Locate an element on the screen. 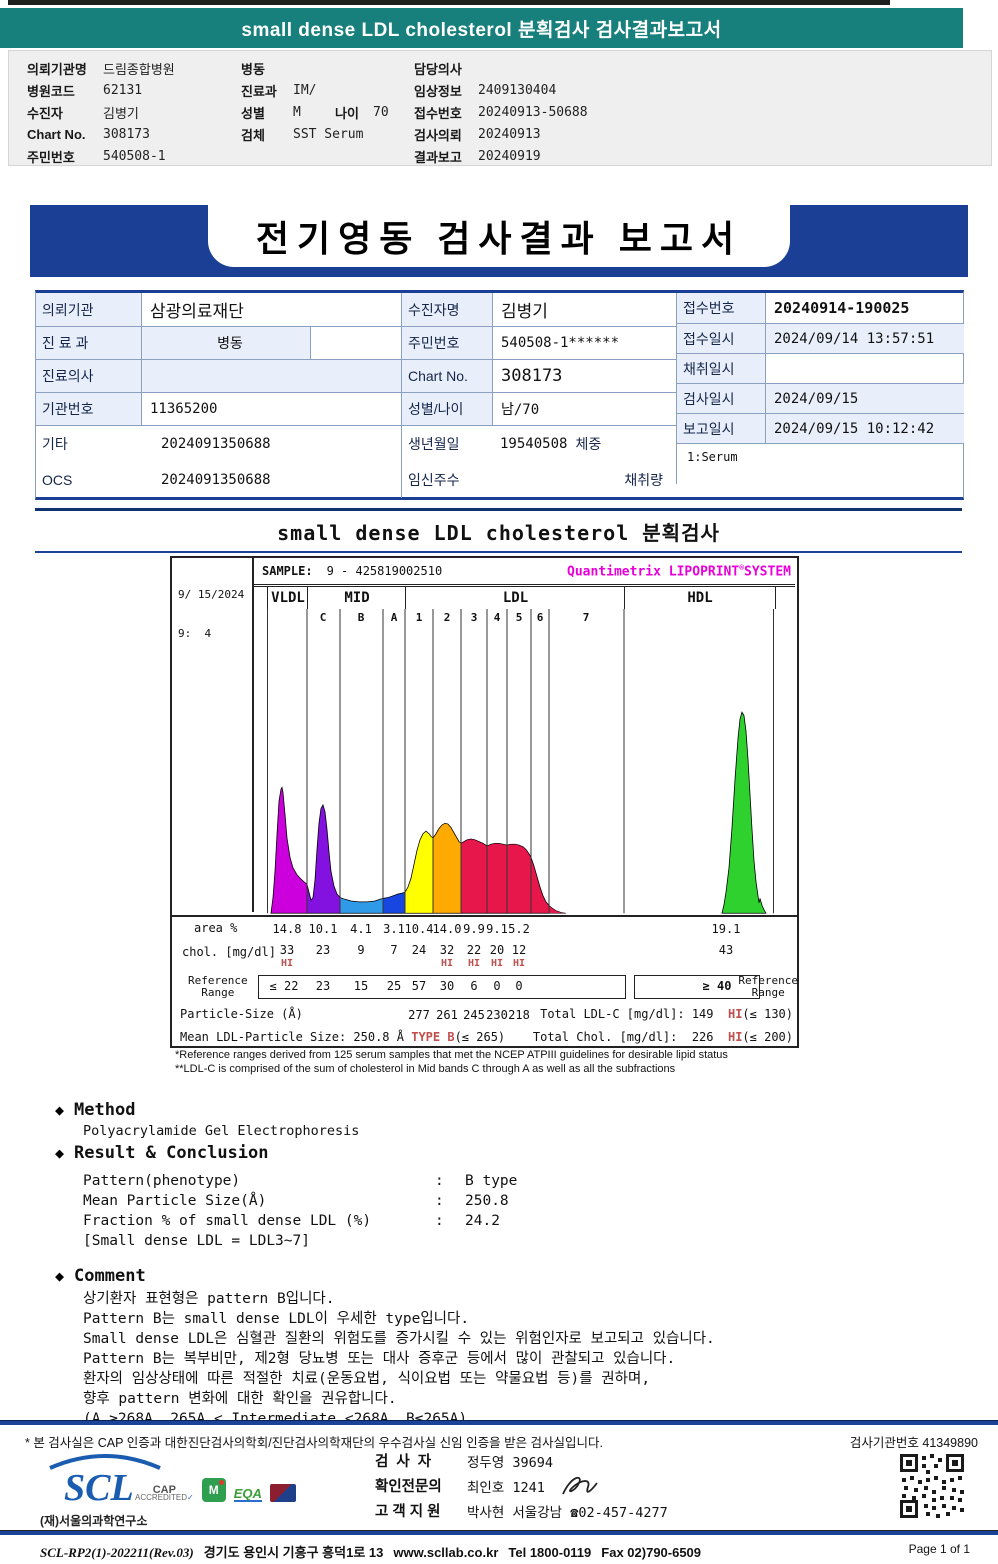 The width and height of the screenshot is (998, 1564). cap-logo: CAP ACCREDITED✓ is located at coordinates (164, 1493).